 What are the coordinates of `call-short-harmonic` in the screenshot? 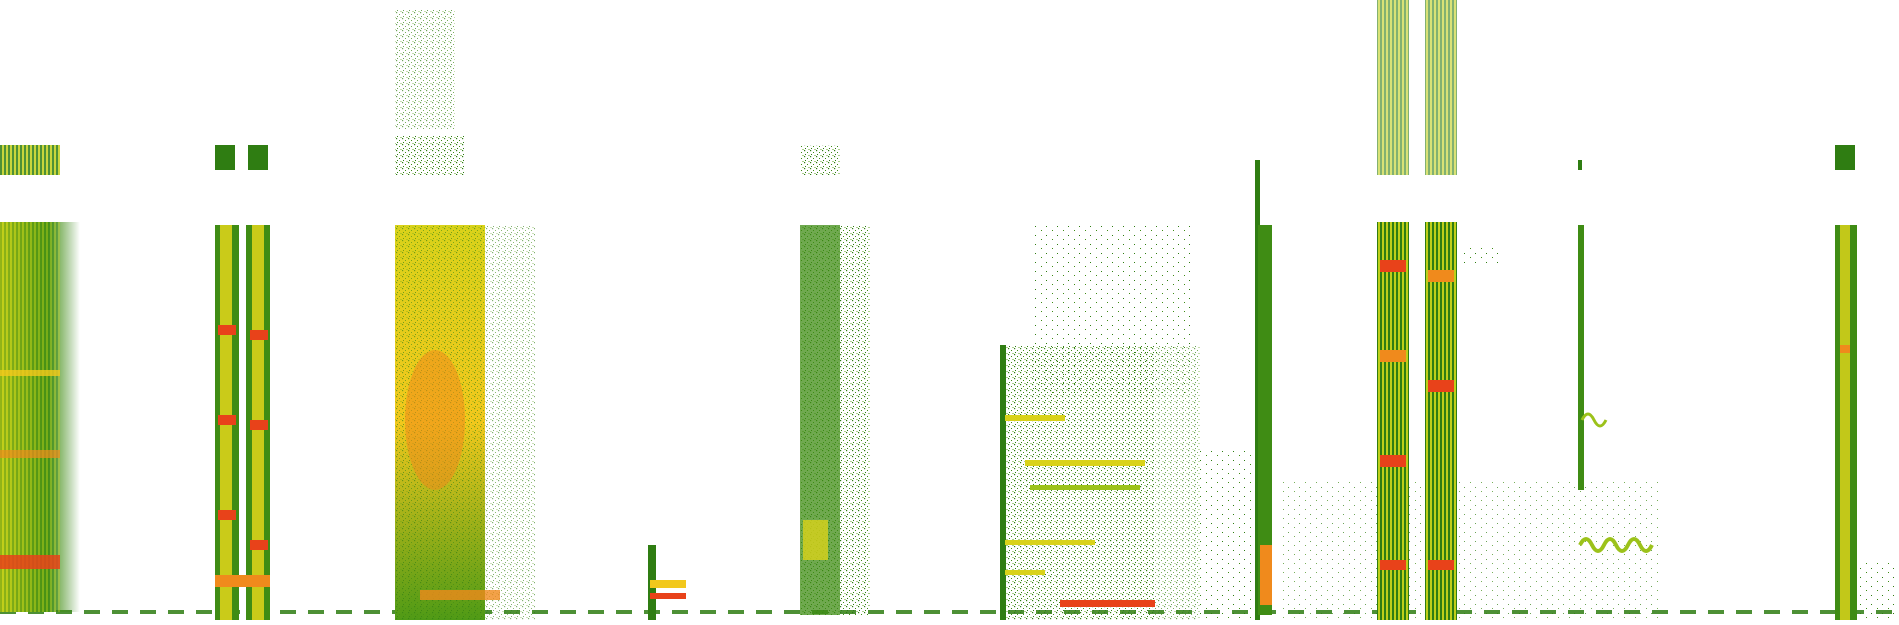 It's located at (667, 582).